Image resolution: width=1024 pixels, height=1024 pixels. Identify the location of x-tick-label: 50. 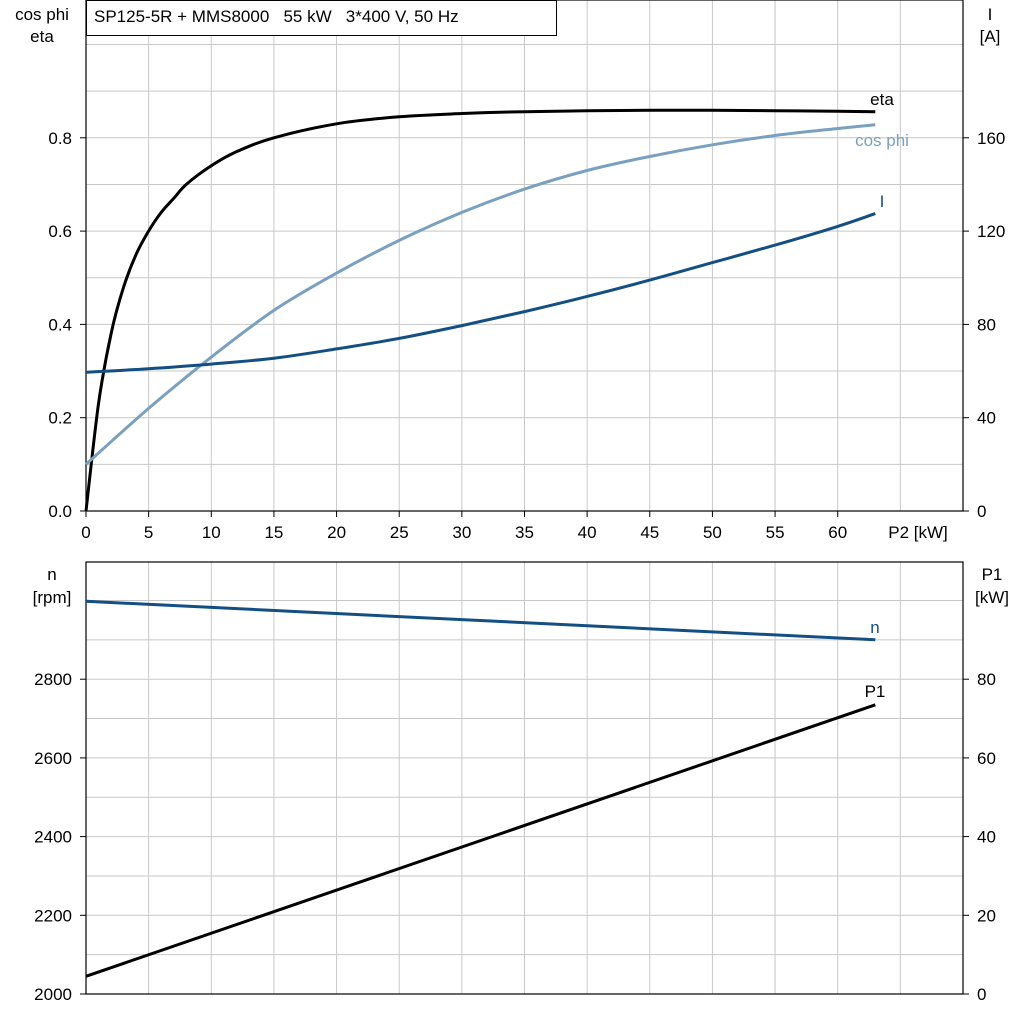
(712, 532).